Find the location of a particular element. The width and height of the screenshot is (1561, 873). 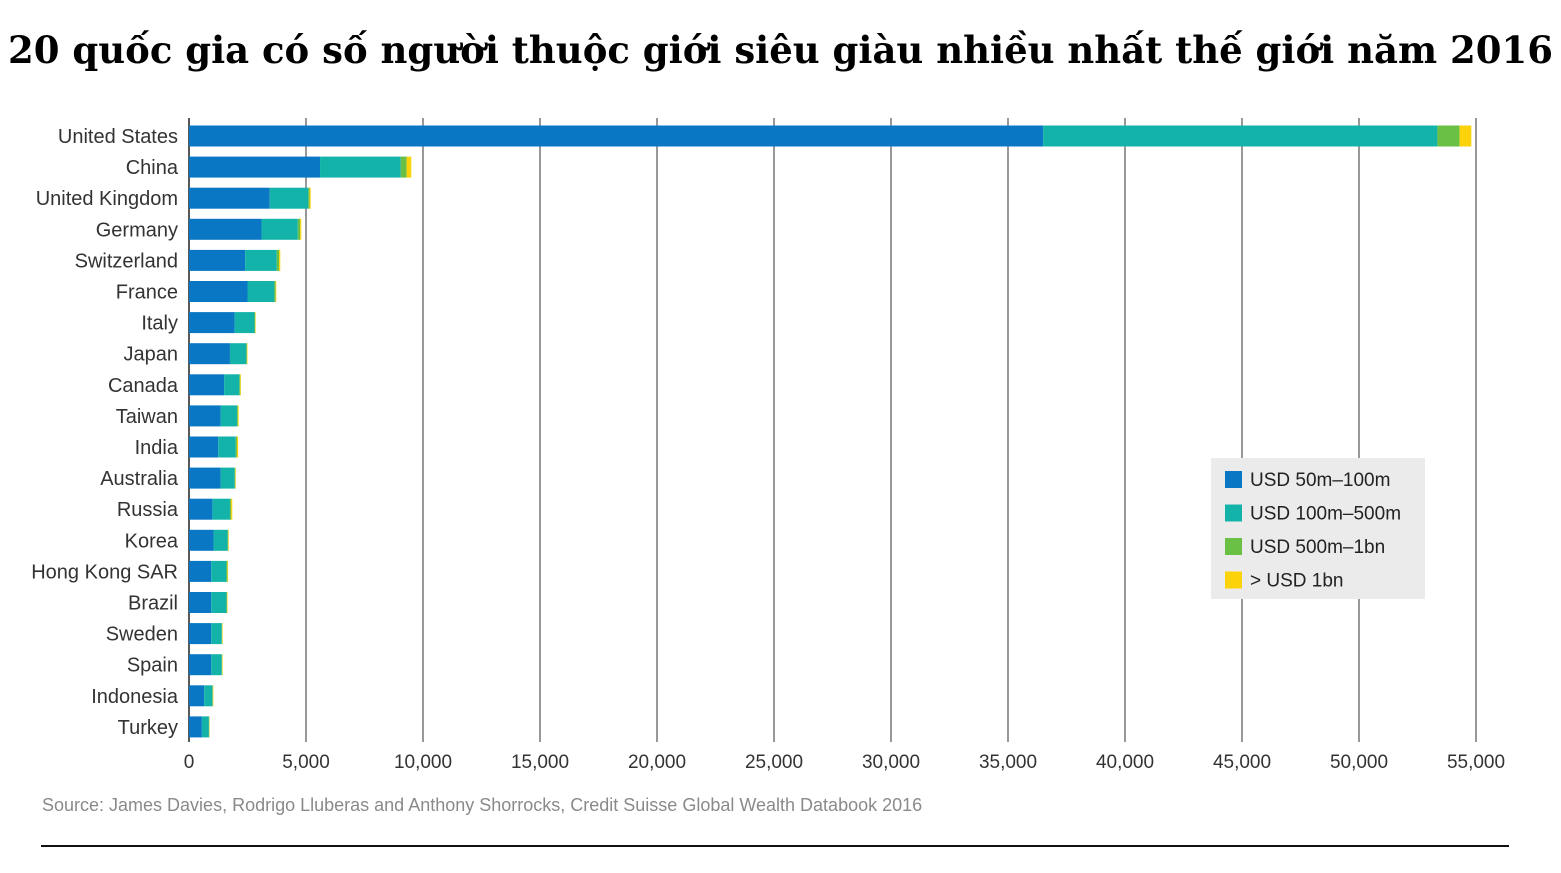

bottom-rule is located at coordinates (775, 846).